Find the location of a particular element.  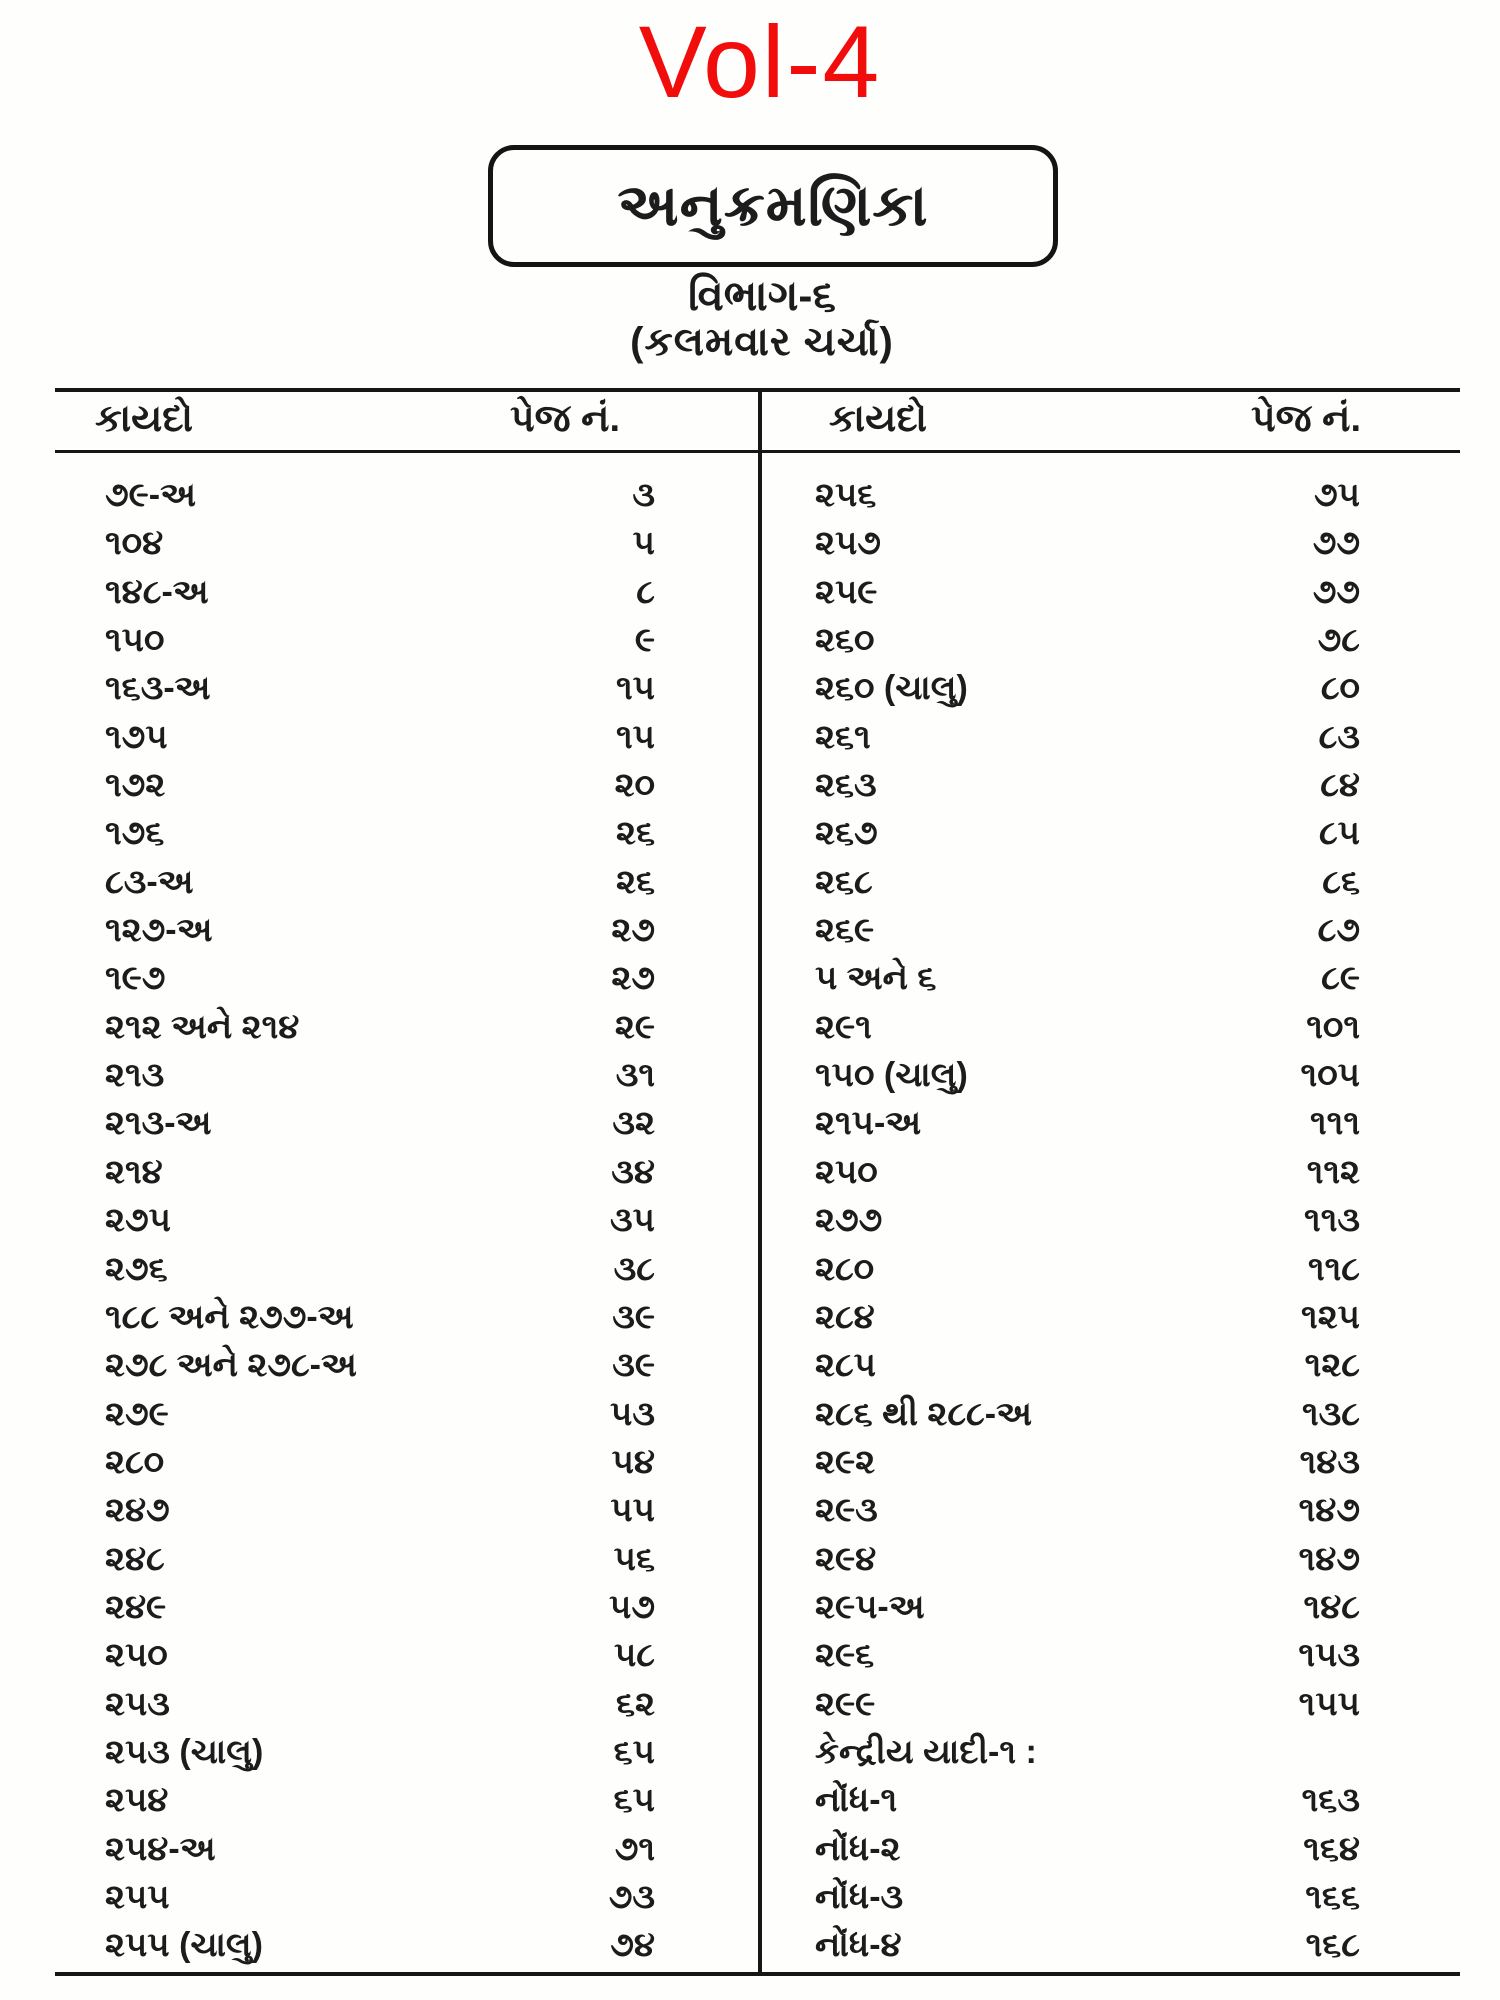

page-cell: ૭૫ is located at coordinates (1337, 495).